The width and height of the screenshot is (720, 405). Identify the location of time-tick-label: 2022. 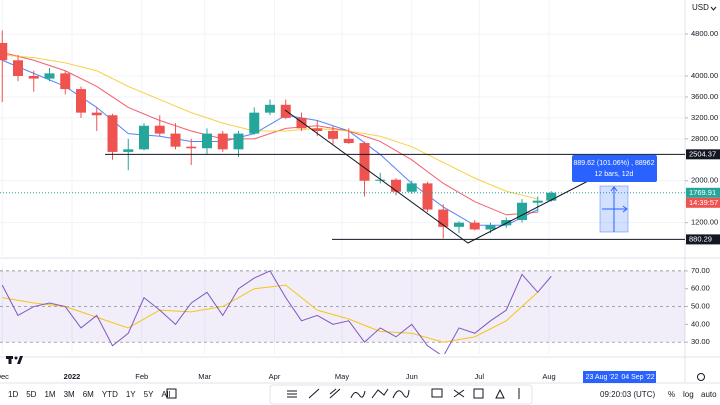
(72, 376).